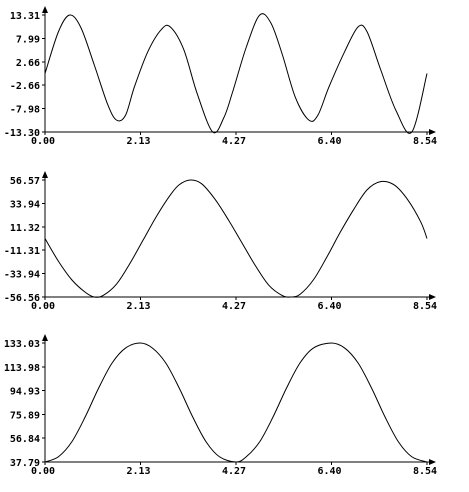 This screenshot has width=469, height=492. What do you see at coordinates (25, 110) in the screenshot?
I see `y-tick-label: -7.98` at bounding box center [25, 110].